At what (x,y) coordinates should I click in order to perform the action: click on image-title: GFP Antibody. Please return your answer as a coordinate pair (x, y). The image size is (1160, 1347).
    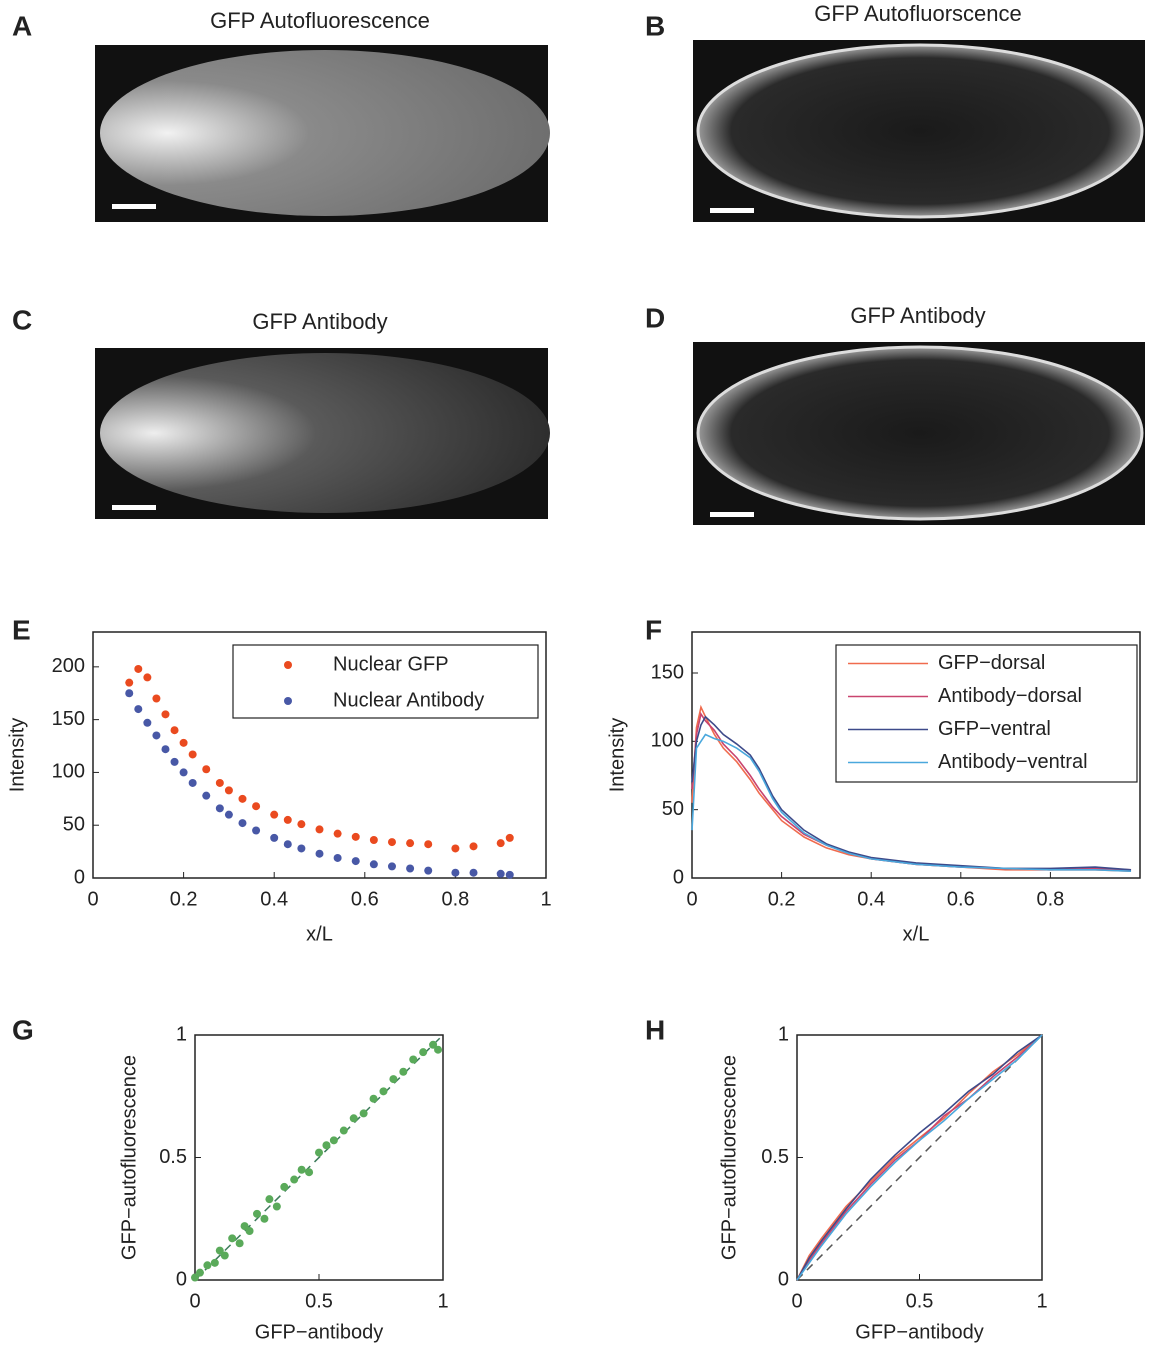
    Looking at the image, I should click on (319, 321).